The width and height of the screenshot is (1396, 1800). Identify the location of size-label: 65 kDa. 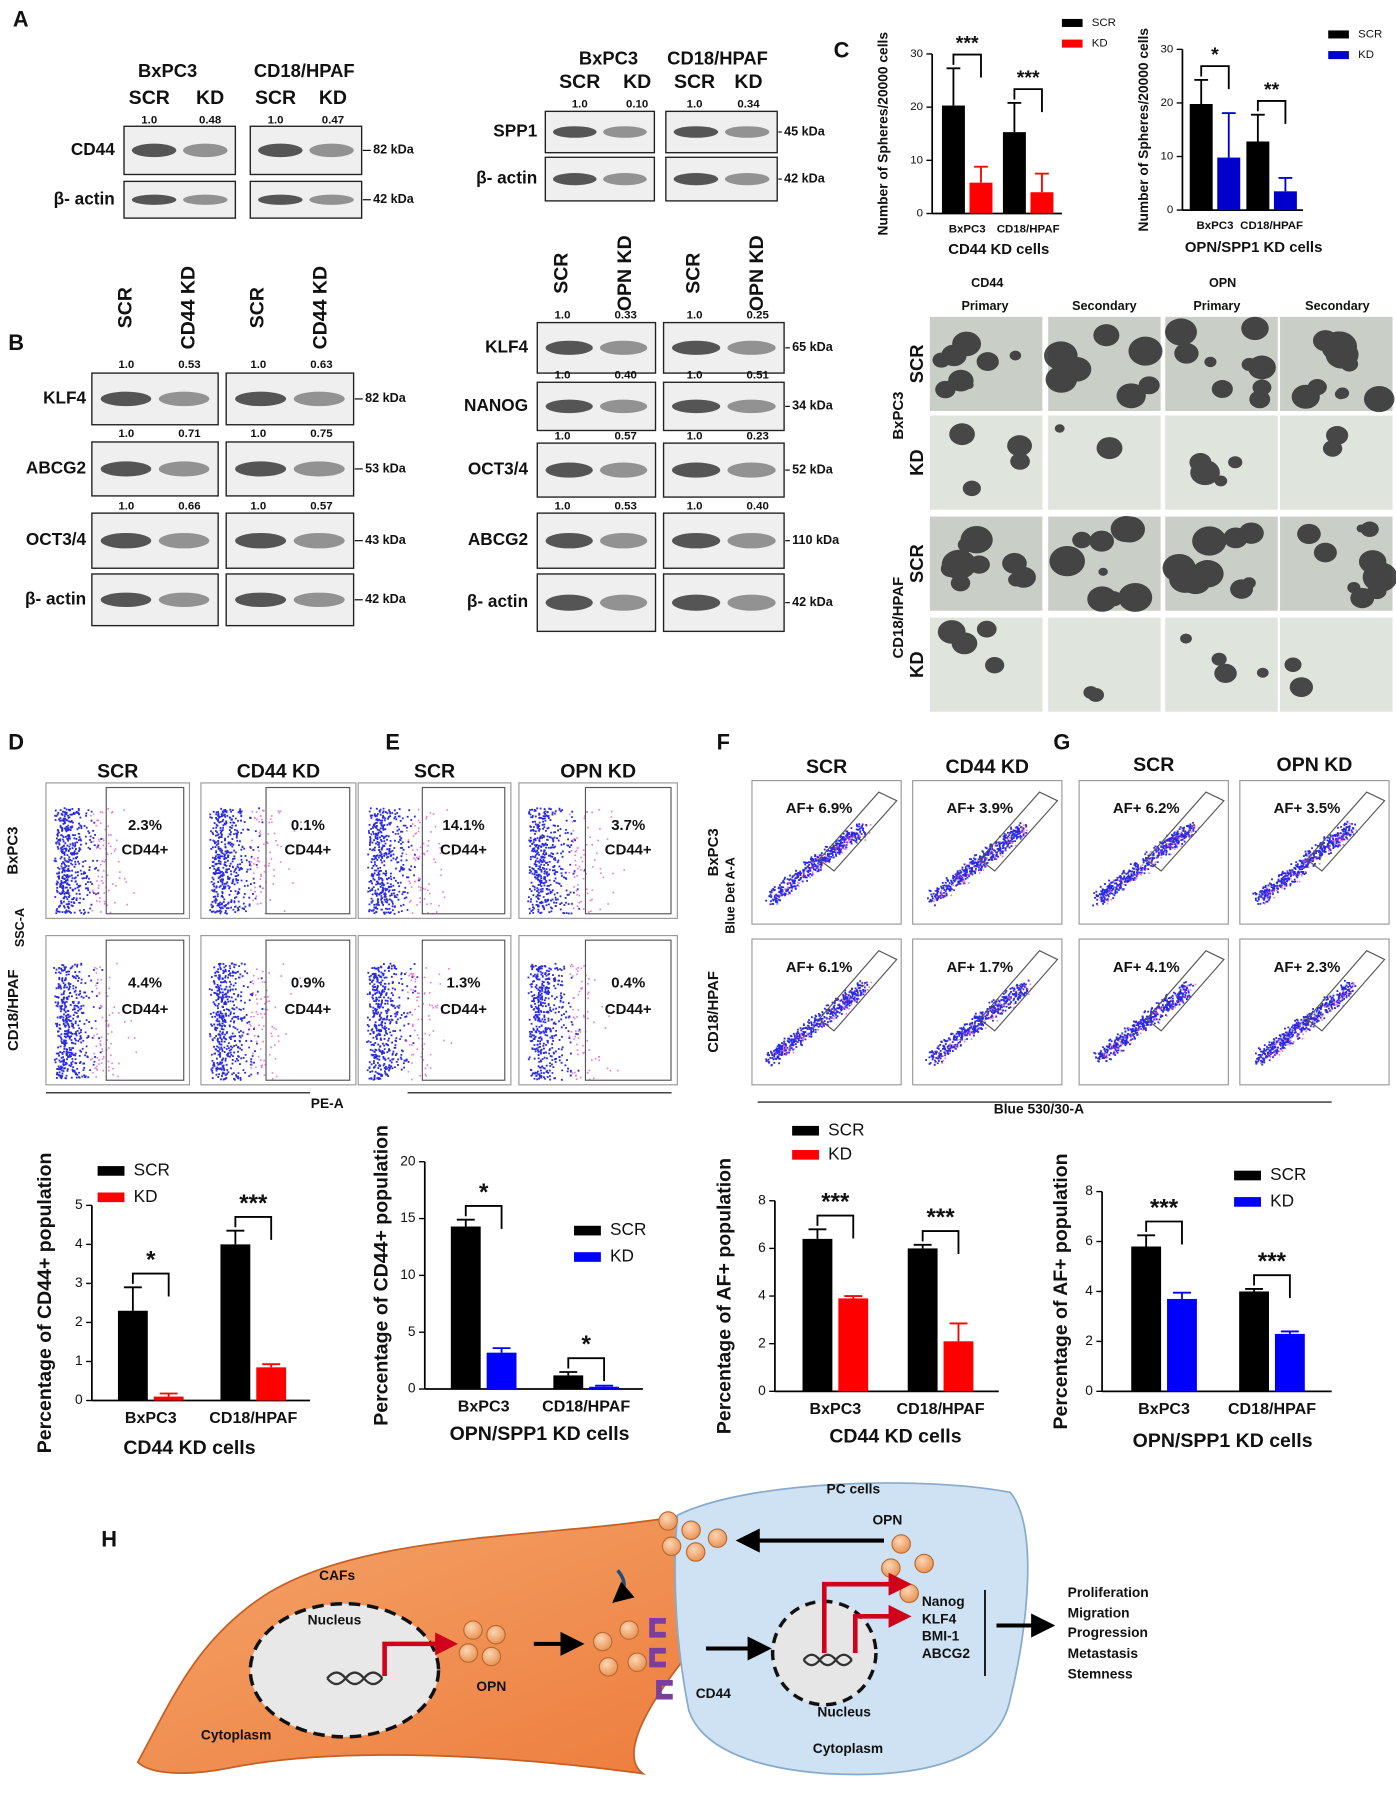
(813, 347).